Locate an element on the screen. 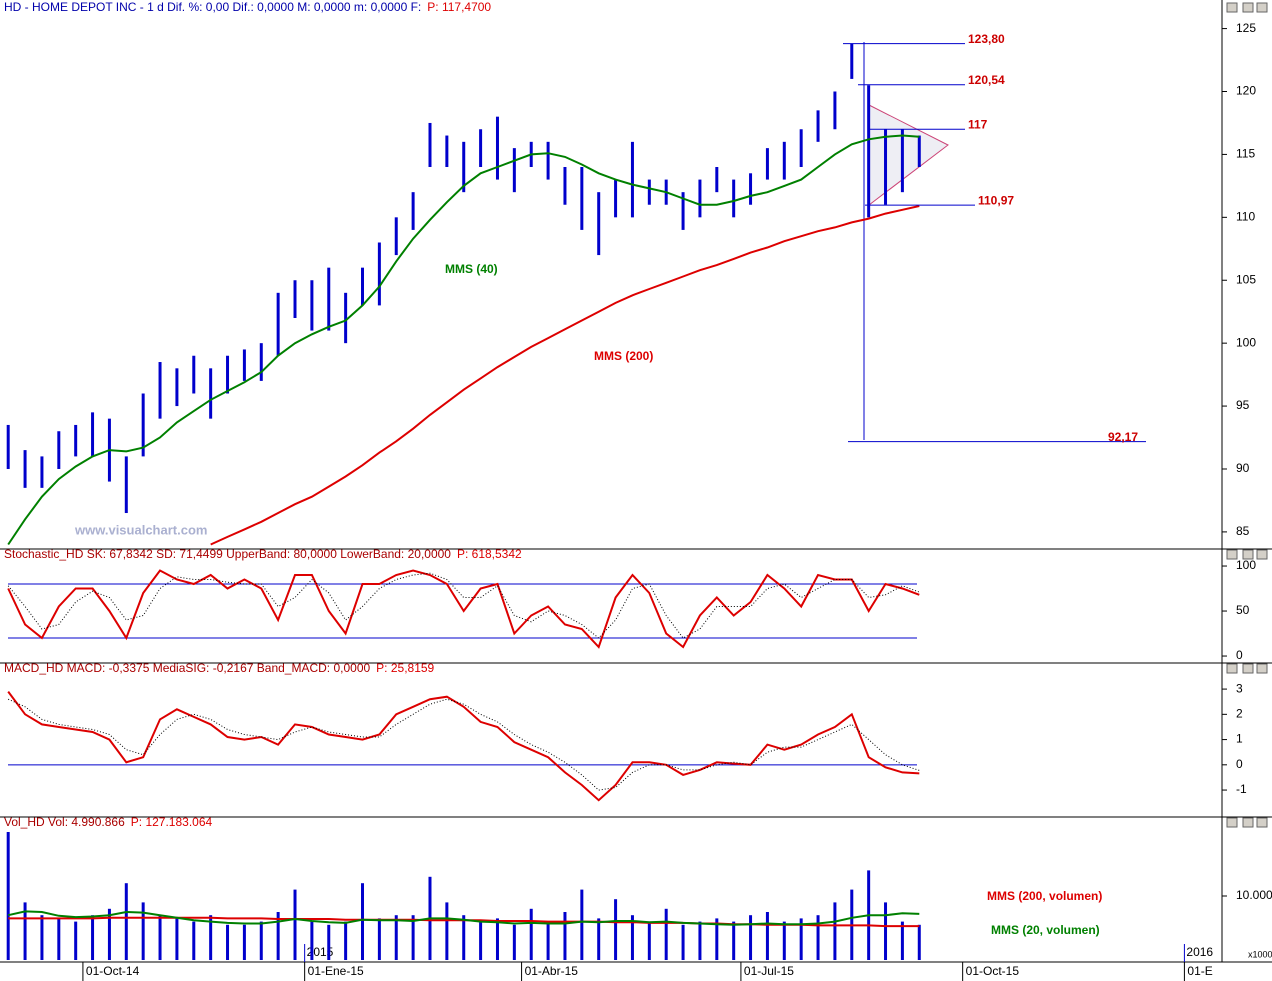 The image size is (1272, 981). y-tick-label: 120 is located at coordinates (1246, 91).